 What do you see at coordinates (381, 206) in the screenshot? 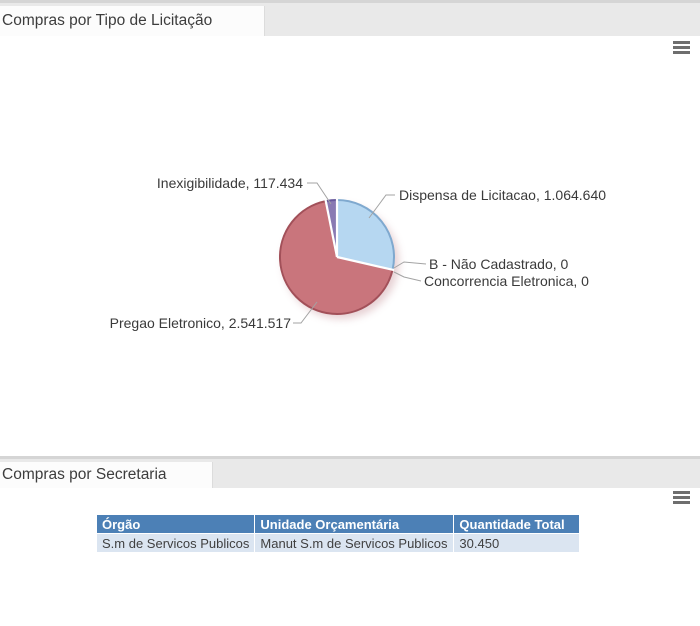
I see `leader-dispensa` at bounding box center [381, 206].